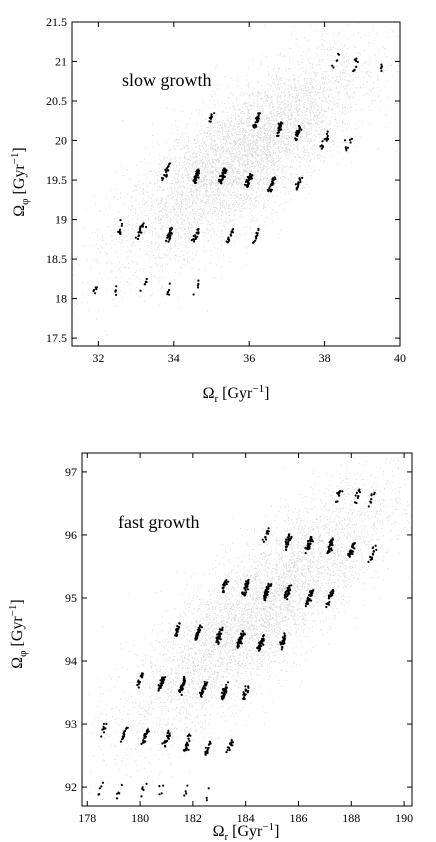  Describe the element at coordinates (325, 358) in the screenshot. I see `x-tick-label: 38` at that location.